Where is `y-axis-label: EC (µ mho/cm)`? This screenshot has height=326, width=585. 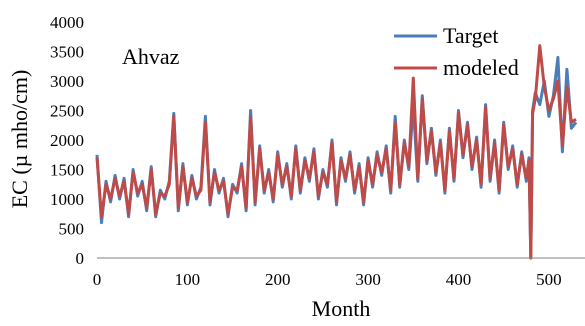 y-axis-label: EC (µ mho/cm) is located at coordinates (19, 139).